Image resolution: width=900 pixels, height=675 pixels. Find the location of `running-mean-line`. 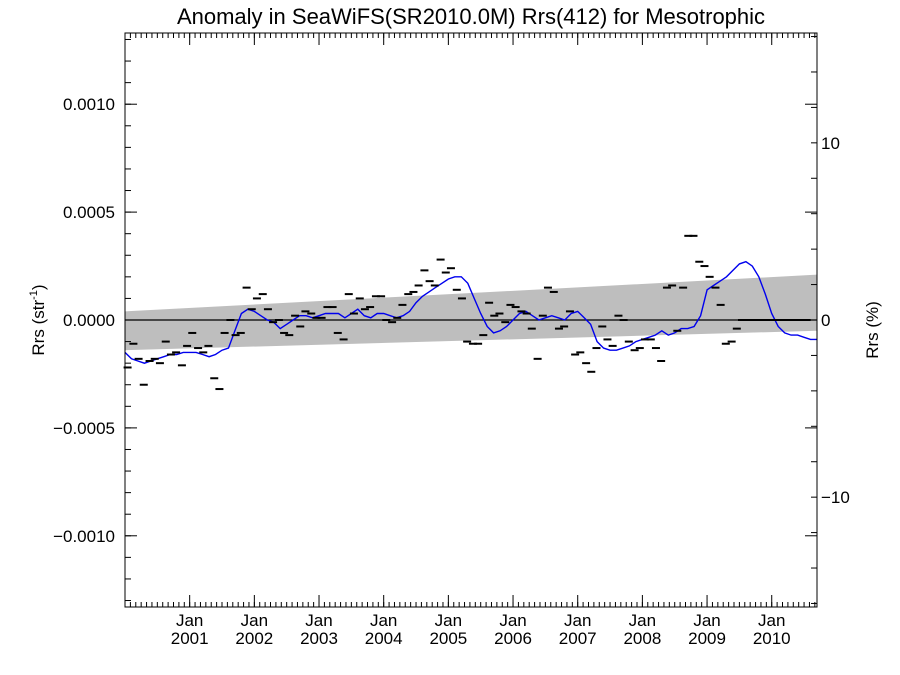

running-mean-line is located at coordinates (470, 312).